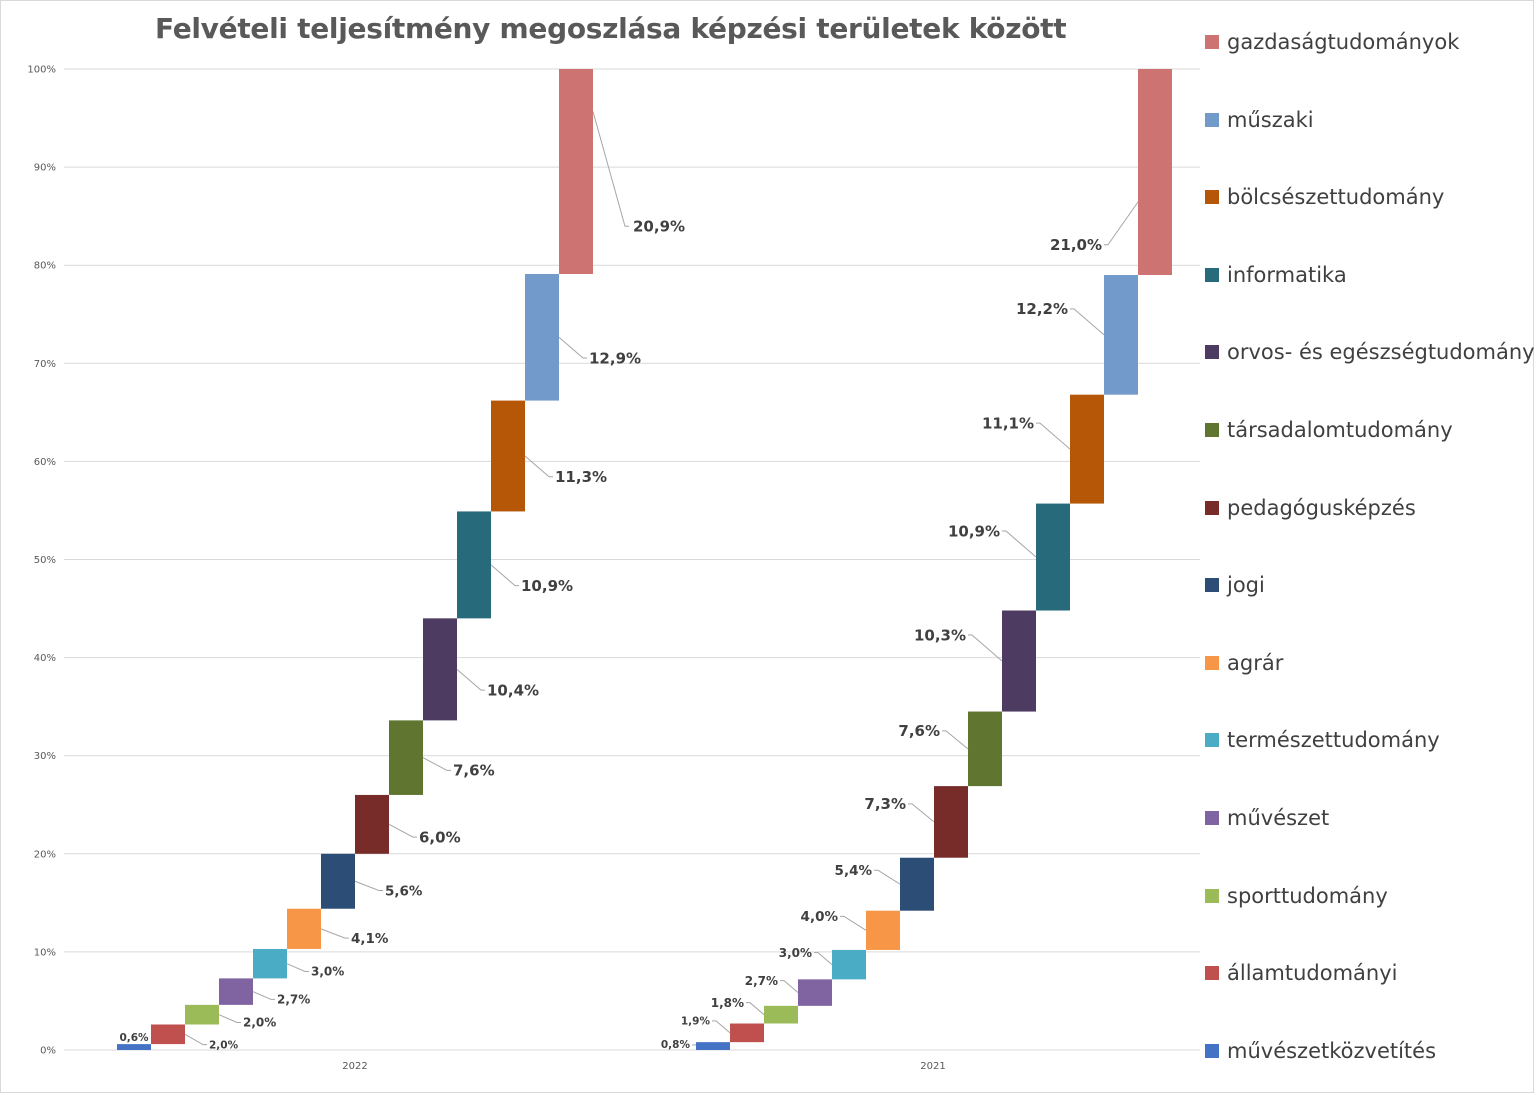 The width and height of the screenshot is (1536, 1095). I want to click on data-label: 11,1%, so click(1008, 423).